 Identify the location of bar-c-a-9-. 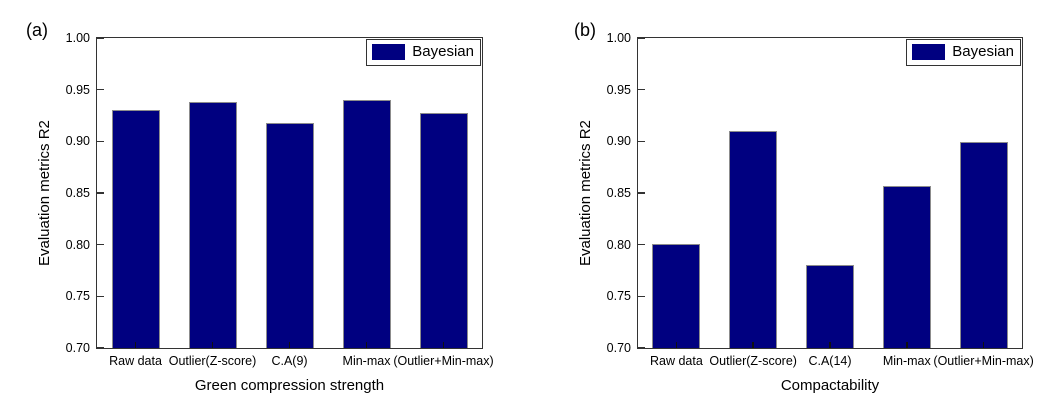
(289, 235).